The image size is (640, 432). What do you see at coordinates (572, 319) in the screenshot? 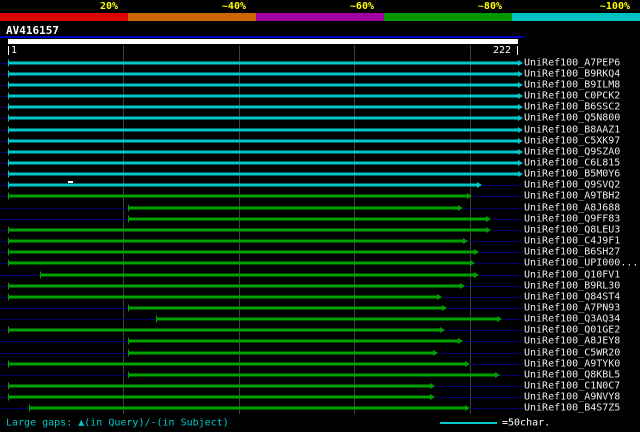
I see `hit-label: UniRef100_Q3AQ34` at bounding box center [572, 319].